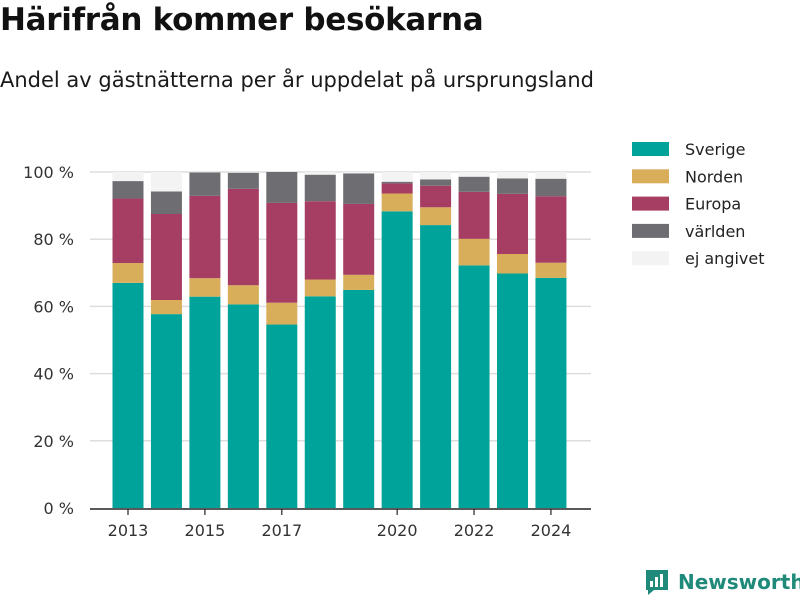 Image resolution: width=800 pixels, height=600 pixels. What do you see at coordinates (282, 313) in the screenshot?
I see `bar-segment-Norden-2017` at bounding box center [282, 313].